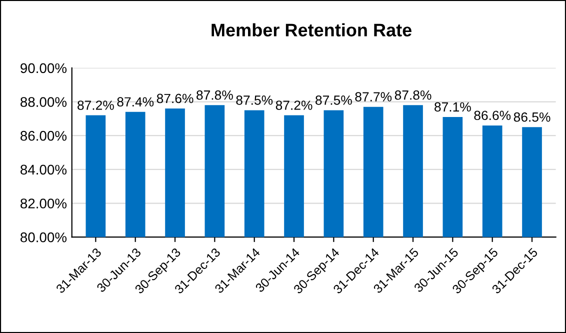  What do you see at coordinates (452, 107) in the screenshot?
I see `data-label: 87.1%` at bounding box center [452, 107].